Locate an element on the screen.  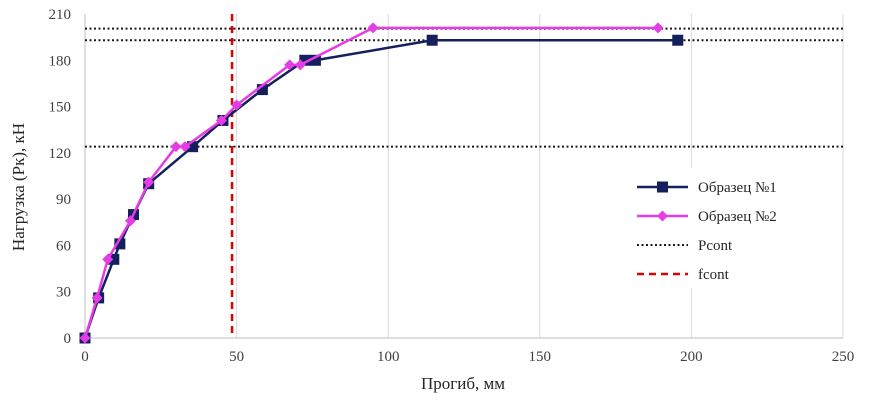
x-tick-label: 250 is located at coordinates (843, 357).